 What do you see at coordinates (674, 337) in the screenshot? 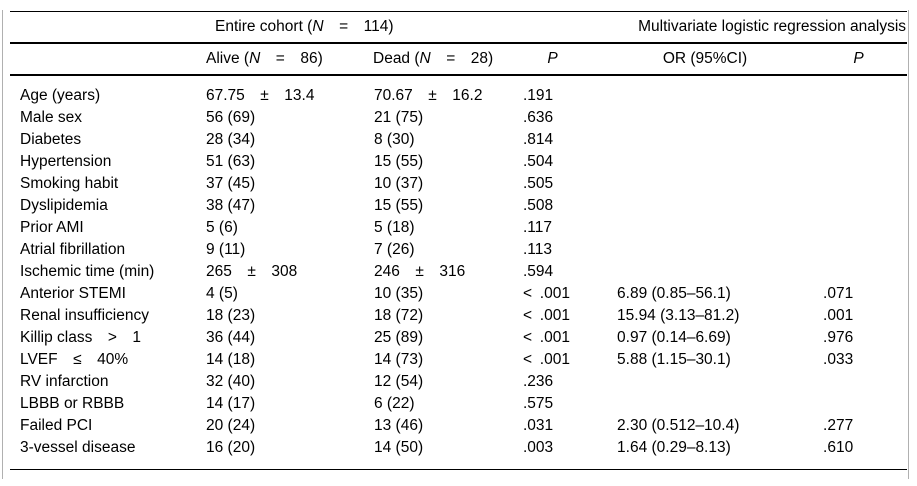
I see `odds-ratio-value: 0.97 (0.14–6.69)` at bounding box center [674, 337].